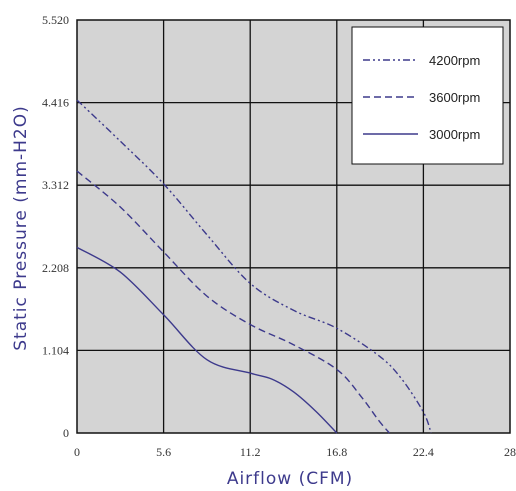 Image resolution: width=516 pixels, height=491 pixels. Describe the element at coordinates (55, 350) in the screenshot. I see `y-tick-label: 1.104` at that location.